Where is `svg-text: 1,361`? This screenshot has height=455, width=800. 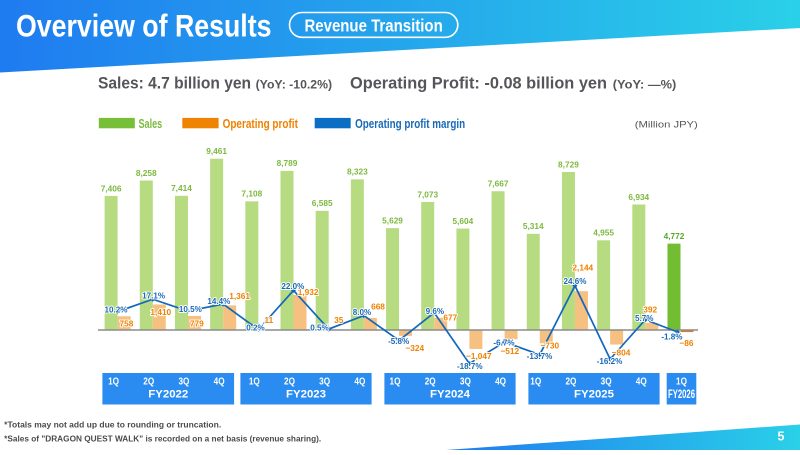
svg-text: 1,361 is located at coordinates (239, 296).